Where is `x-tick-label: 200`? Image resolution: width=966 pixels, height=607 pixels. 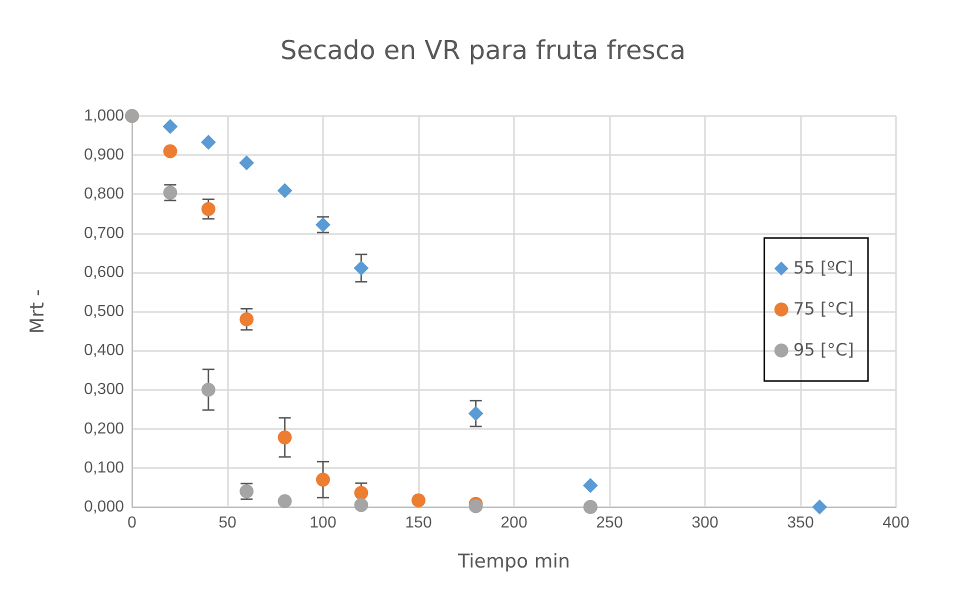
x-tick-label: 200 is located at coordinates (514, 523).